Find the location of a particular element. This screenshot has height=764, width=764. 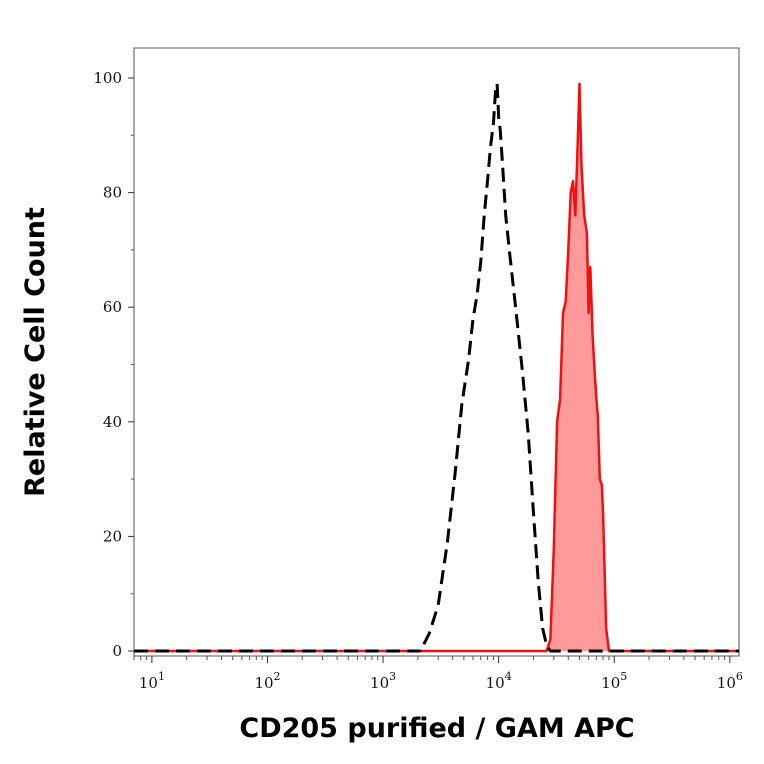

x-tick-label: 10⁴ is located at coordinates (499, 681).